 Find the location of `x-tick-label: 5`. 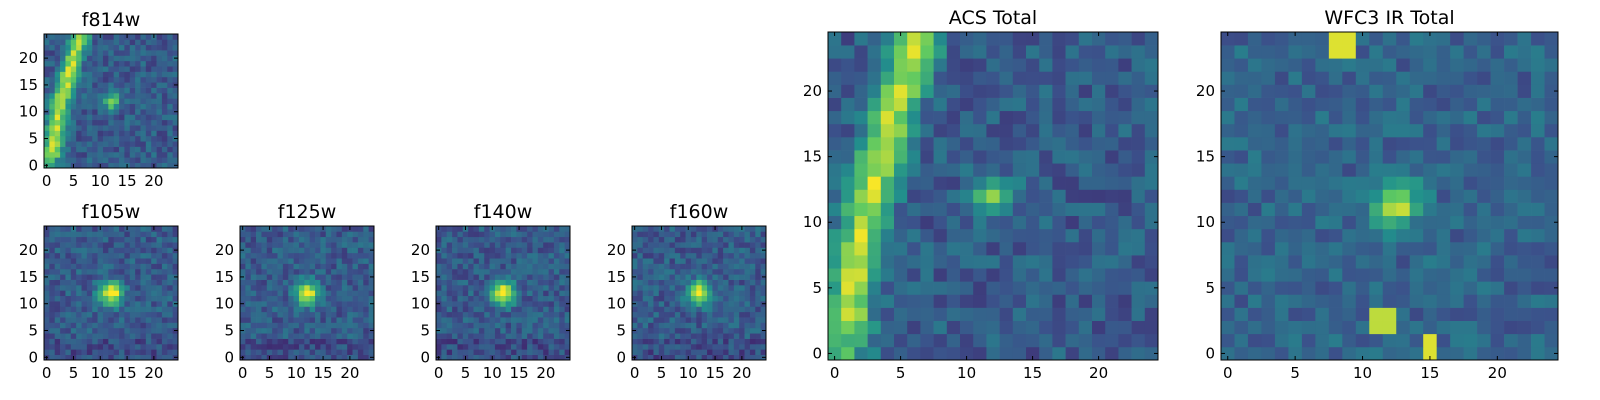

x-tick-label: 5 is located at coordinates (466, 373).